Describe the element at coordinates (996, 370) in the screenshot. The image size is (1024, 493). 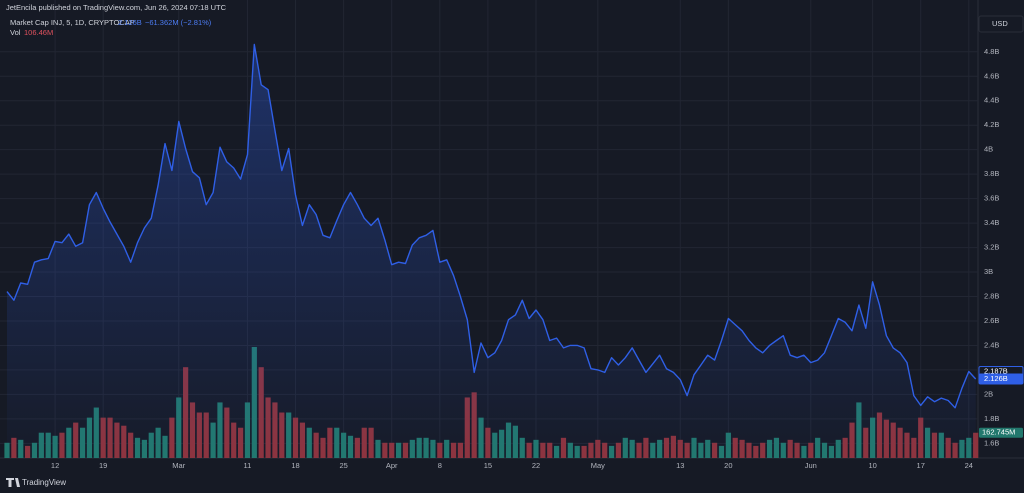
I see `price-tag-label: 2.187B` at that location.